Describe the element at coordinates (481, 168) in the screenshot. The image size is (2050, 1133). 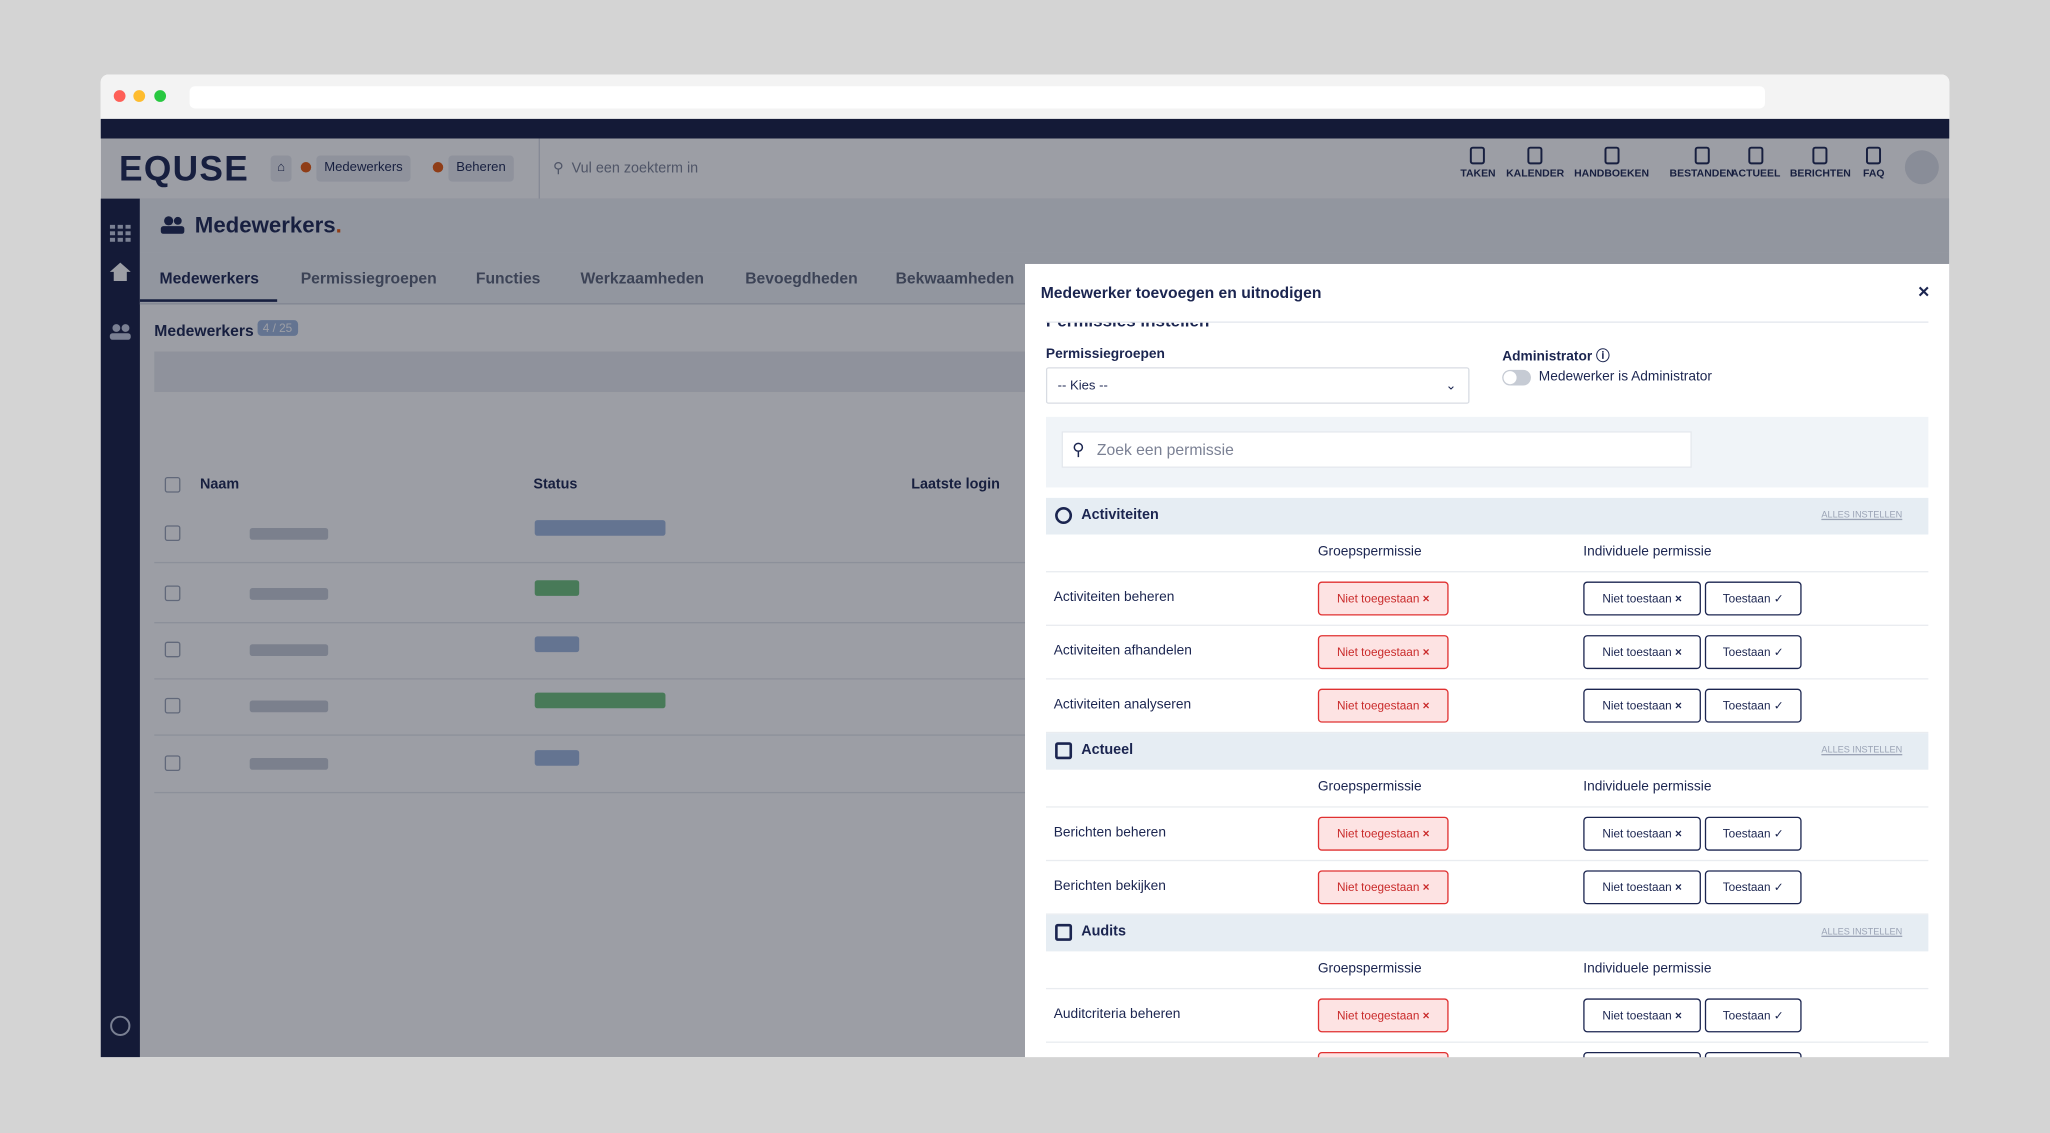
I see `crumb: Beheren` at that location.